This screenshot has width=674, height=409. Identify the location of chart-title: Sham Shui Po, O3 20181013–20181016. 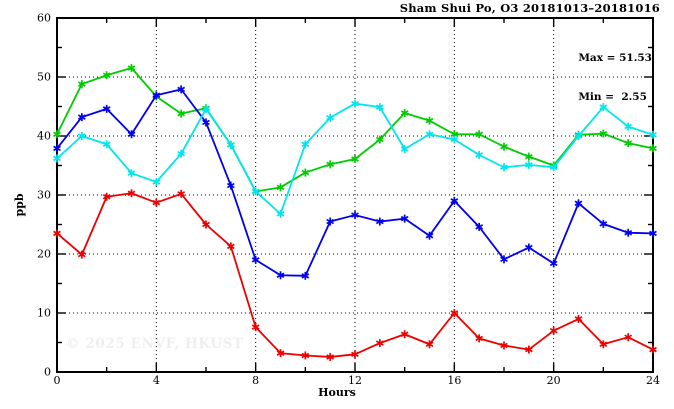
(529, 8).